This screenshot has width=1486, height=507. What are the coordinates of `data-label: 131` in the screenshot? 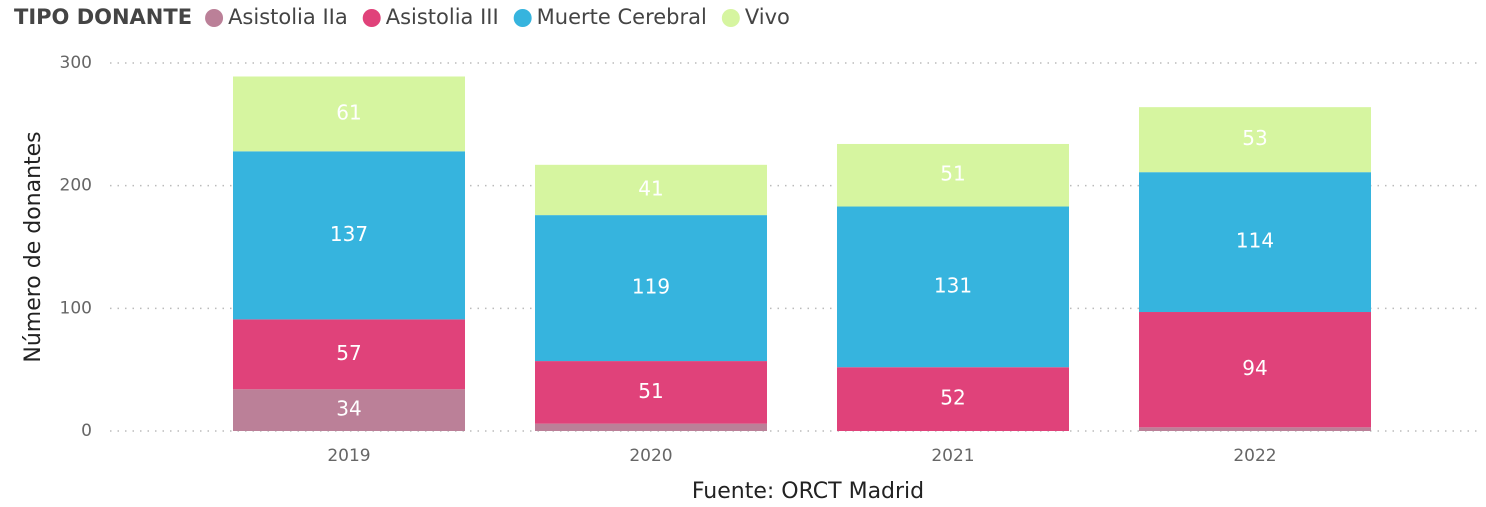 It's located at (953, 285).